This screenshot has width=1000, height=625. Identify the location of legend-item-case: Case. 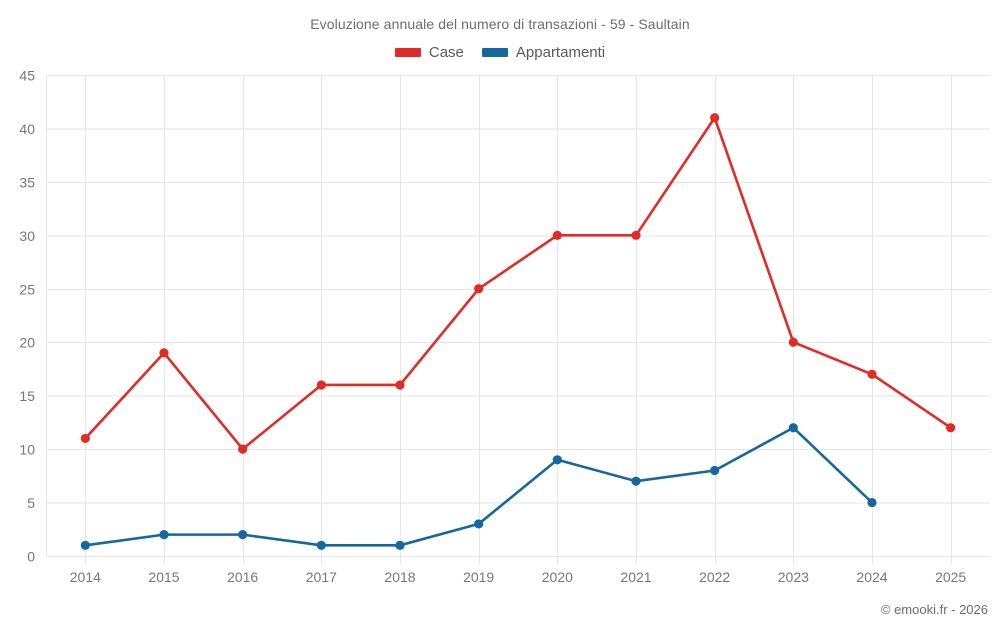
(429, 52).